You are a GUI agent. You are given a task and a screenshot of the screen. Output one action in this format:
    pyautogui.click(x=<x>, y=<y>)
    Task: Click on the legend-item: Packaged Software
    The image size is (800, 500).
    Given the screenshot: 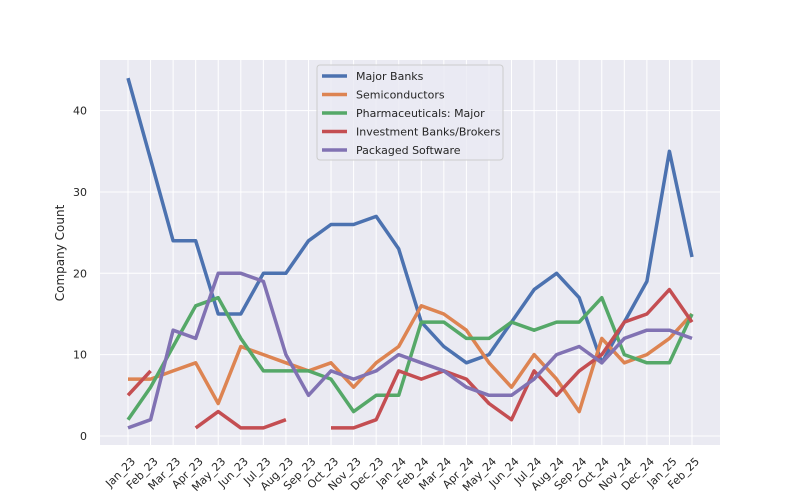 What is the action you would take?
    pyautogui.click(x=391, y=150)
    